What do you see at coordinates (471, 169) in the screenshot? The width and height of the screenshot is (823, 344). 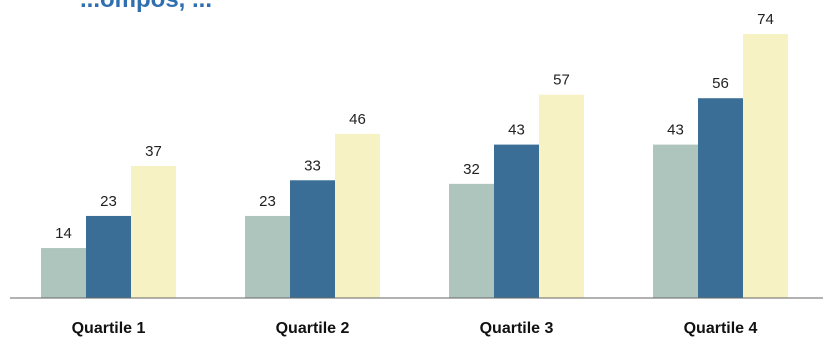 I see `value-label-3-1: 32` at bounding box center [471, 169].